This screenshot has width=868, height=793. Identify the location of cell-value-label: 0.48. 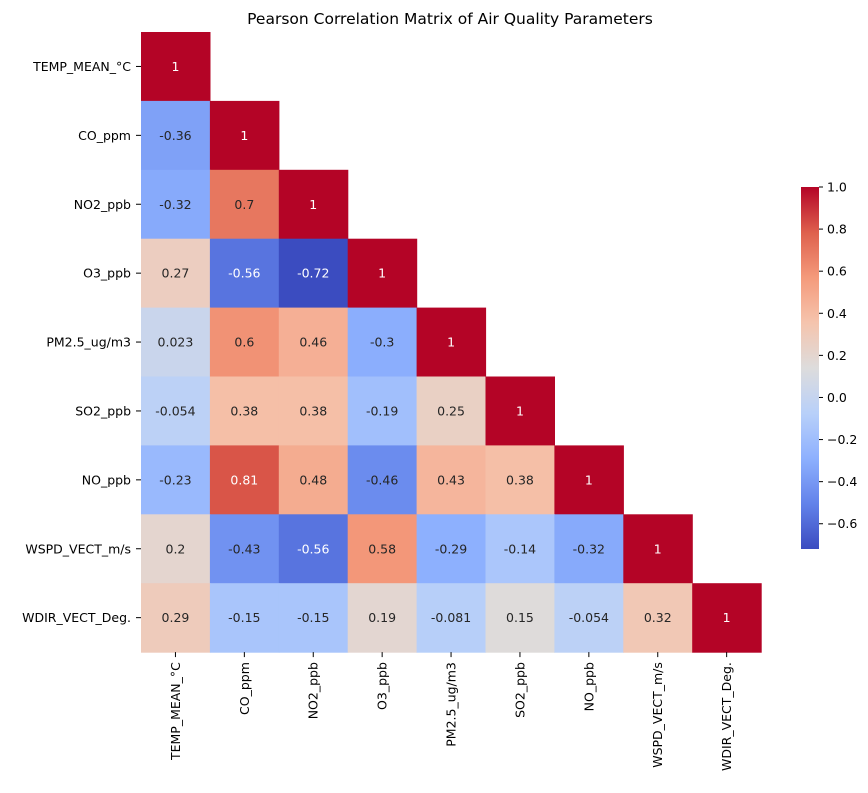
(313, 479).